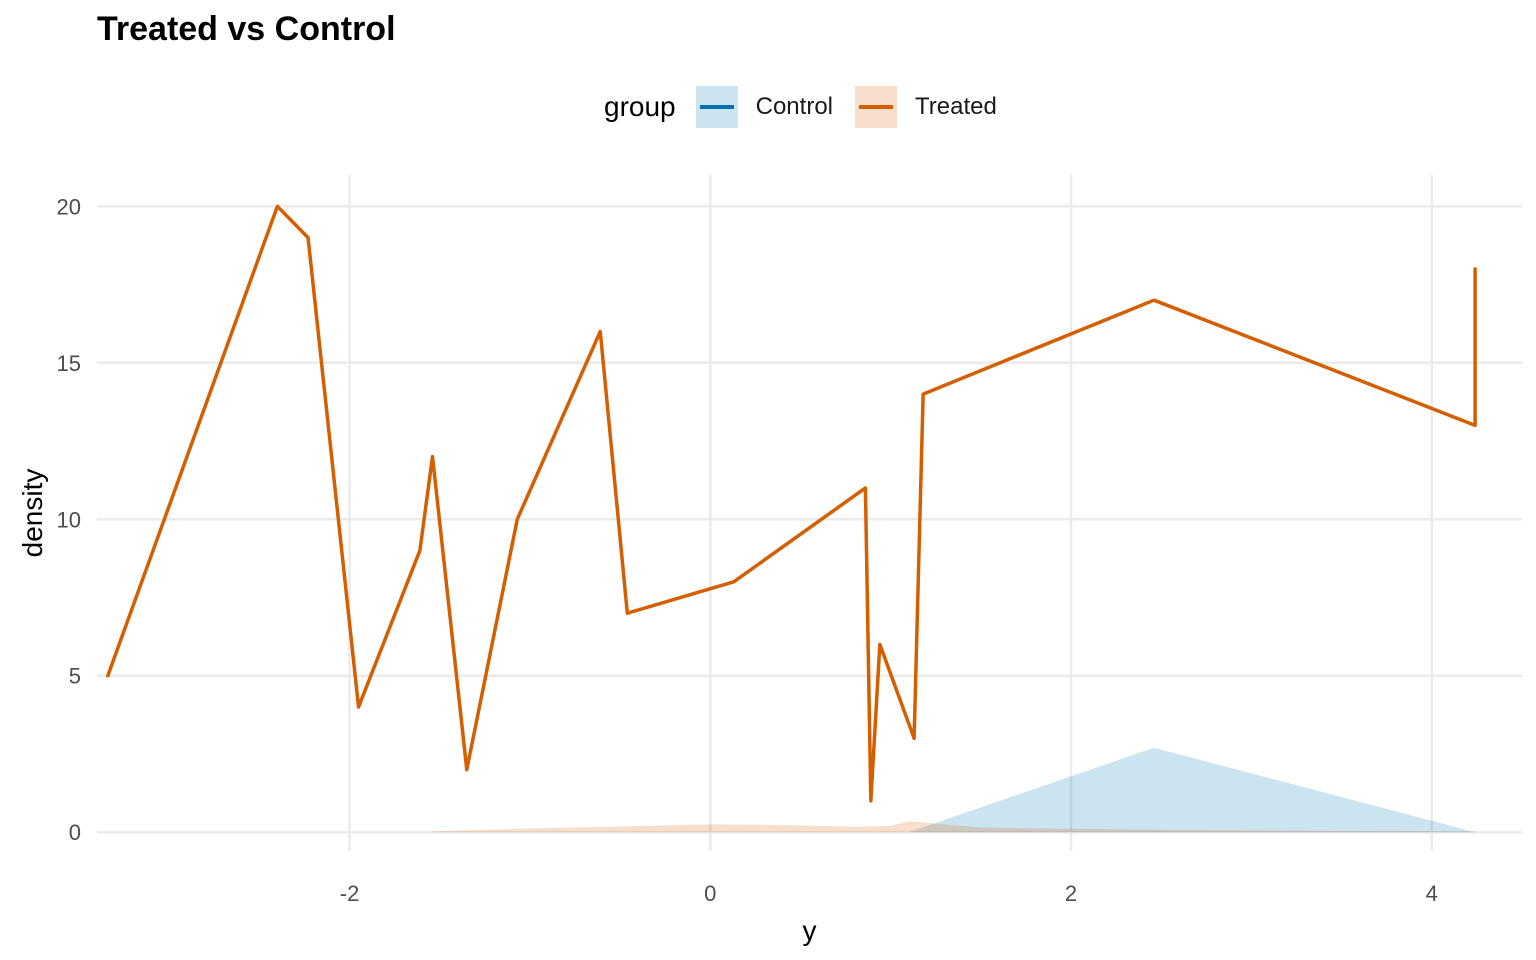  What do you see at coordinates (716, 107) in the screenshot?
I see `legend-key-control` at bounding box center [716, 107].